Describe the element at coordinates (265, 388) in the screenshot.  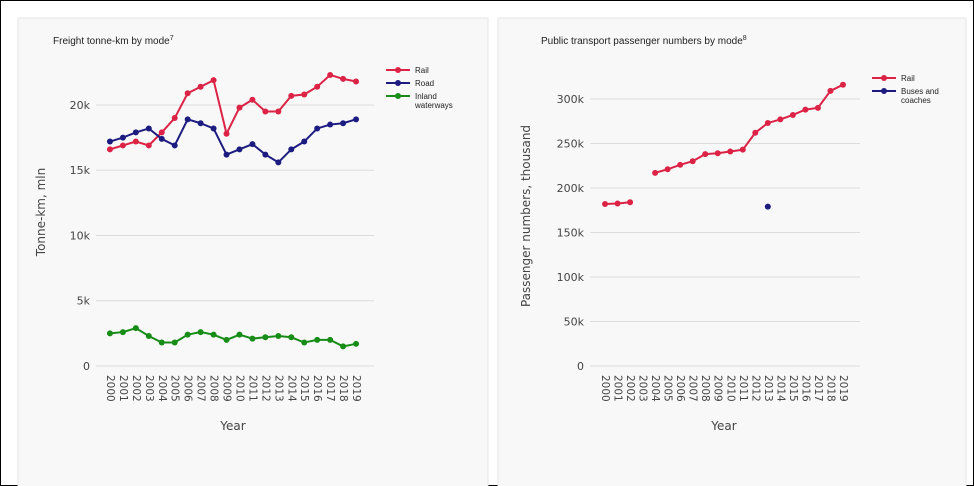
I see `x-tick-label: 2012` at that location.